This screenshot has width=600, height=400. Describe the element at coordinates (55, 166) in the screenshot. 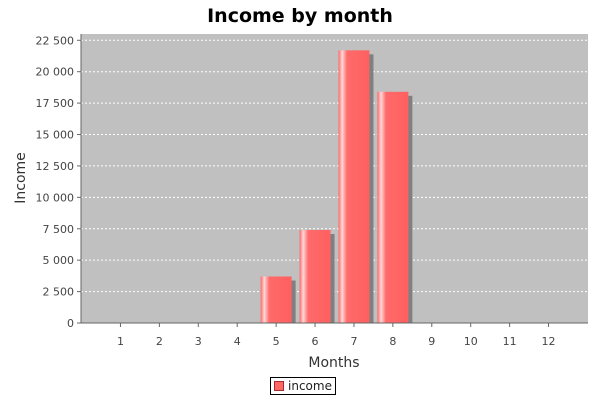

I see `y-tick-label: 12 500` at that location.